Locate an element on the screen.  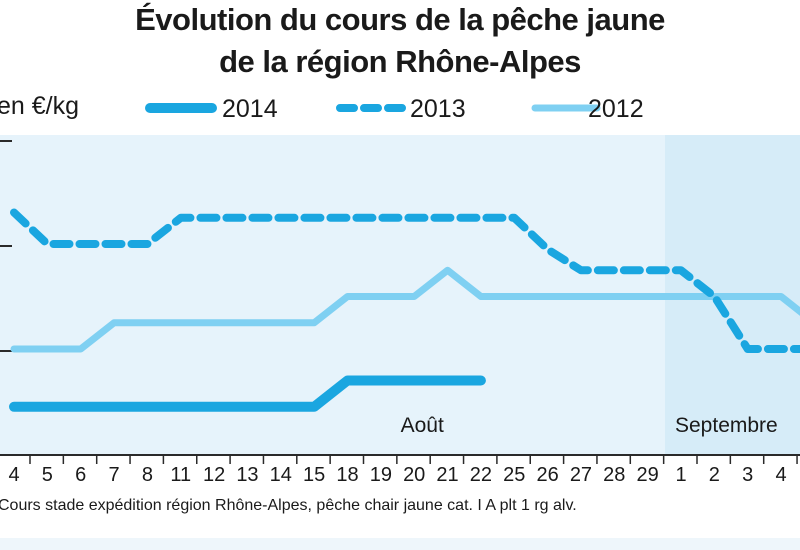
x-tick-label: 29 is located at coordinates (648, 475).